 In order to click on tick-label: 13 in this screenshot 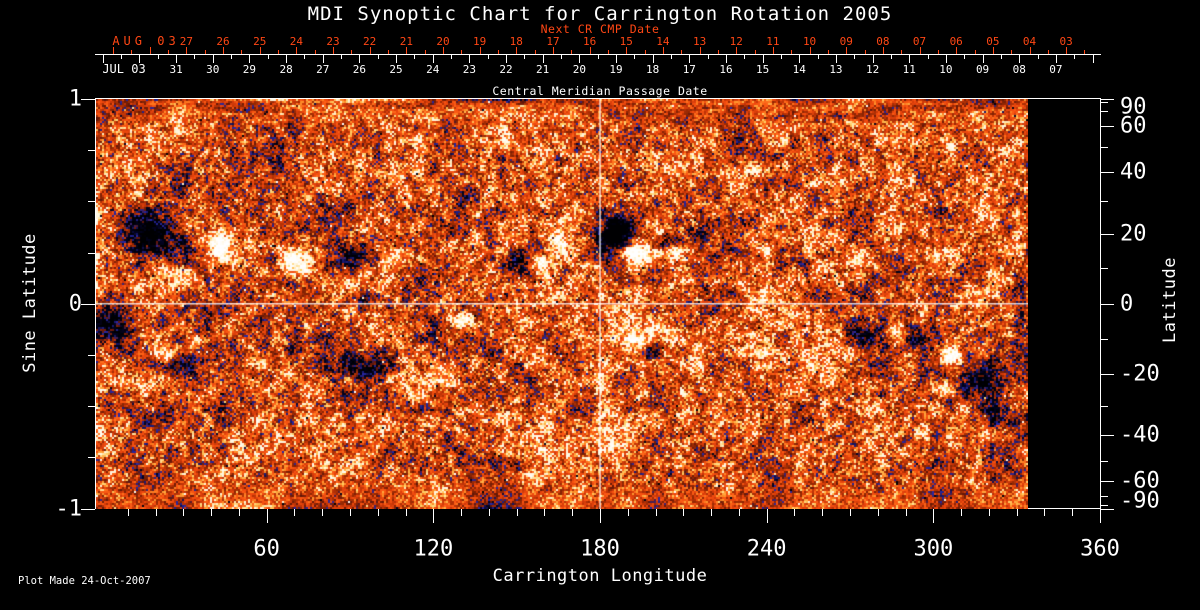, I will do `click(699, 41)`.